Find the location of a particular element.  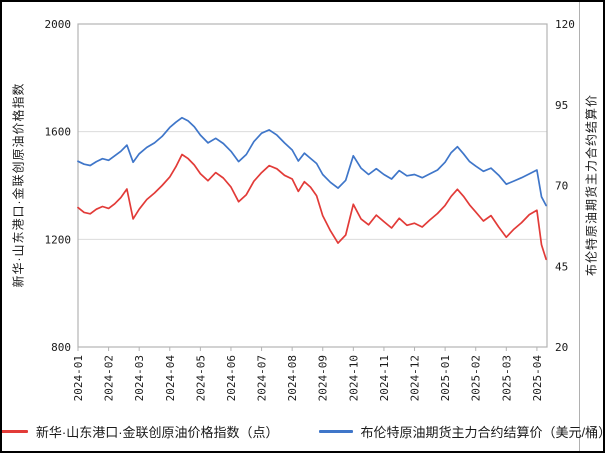

right-axis-tick-label: 70 is located at coordinates (561, 186).